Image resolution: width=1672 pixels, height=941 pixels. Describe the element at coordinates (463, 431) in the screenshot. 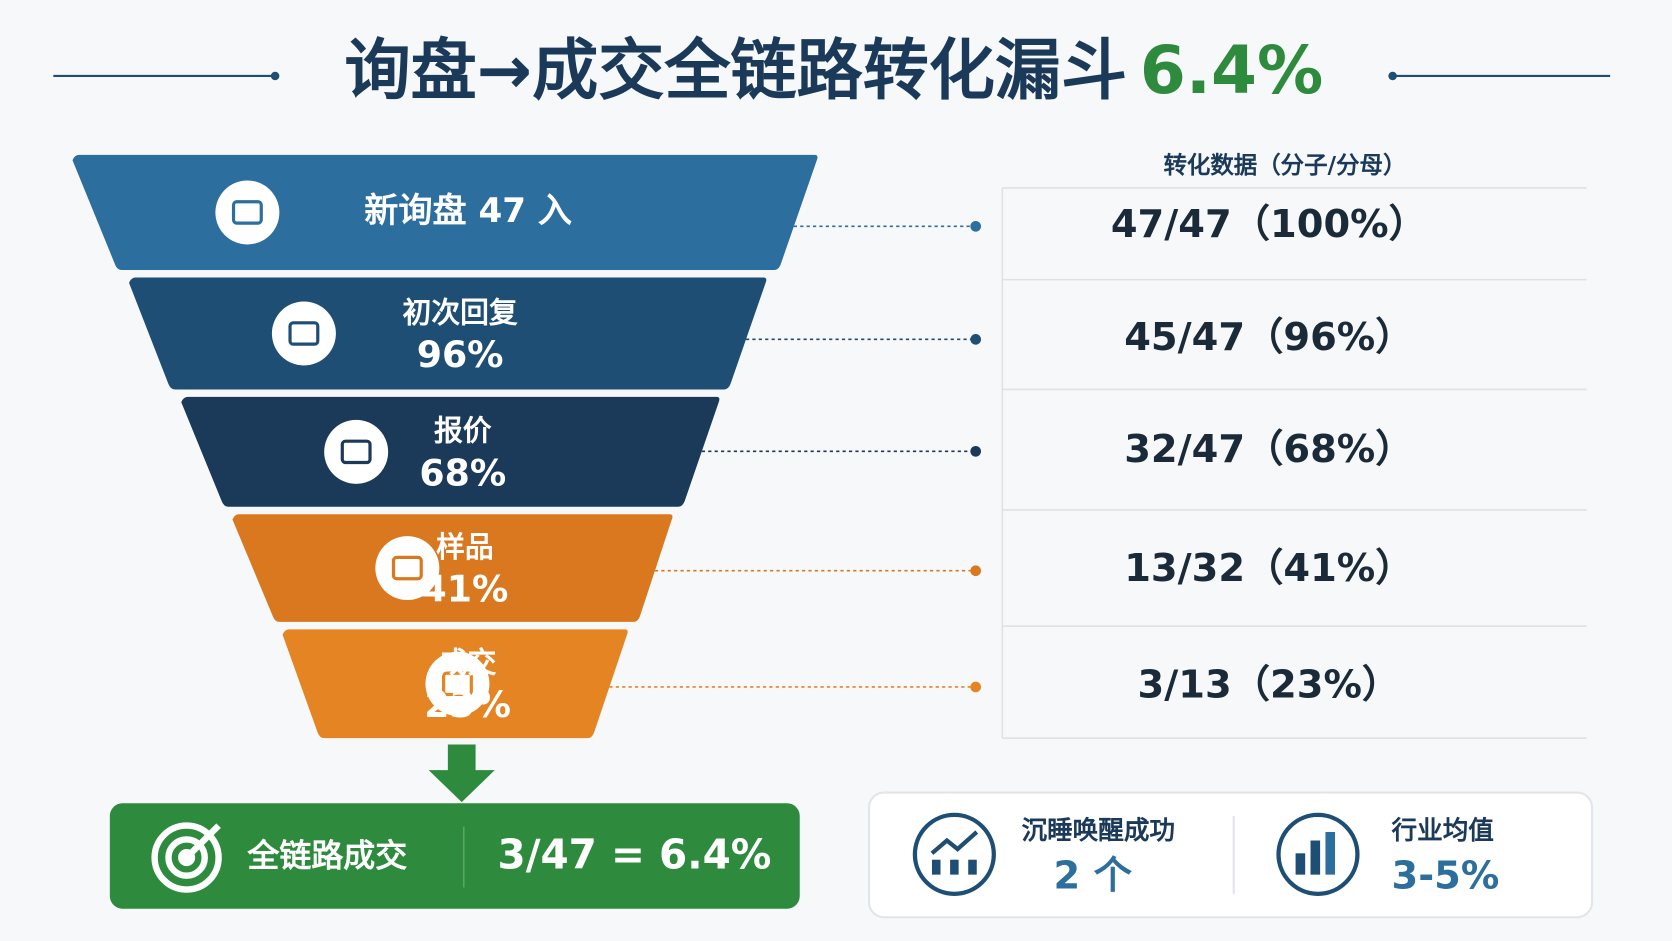

I see `stage-label: 报价` at that location.